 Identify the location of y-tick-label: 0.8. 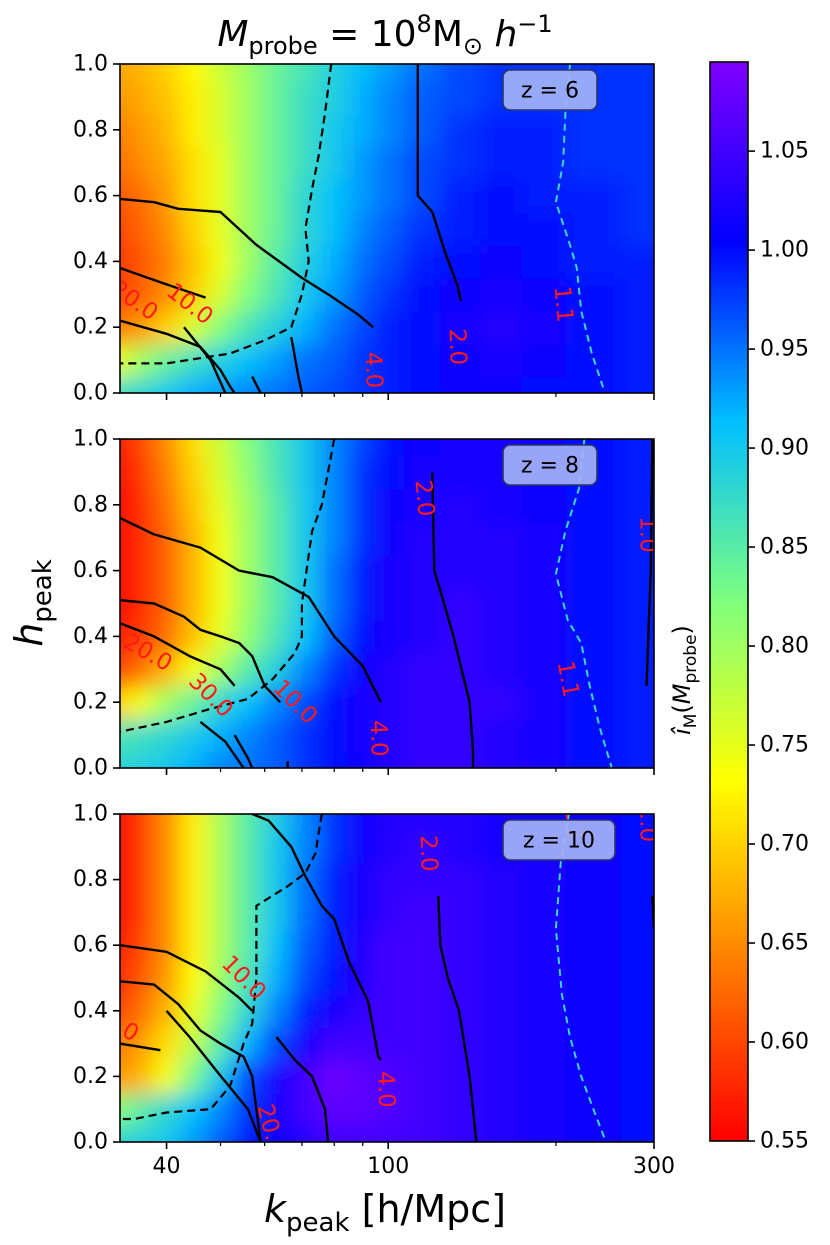
(90, 129).